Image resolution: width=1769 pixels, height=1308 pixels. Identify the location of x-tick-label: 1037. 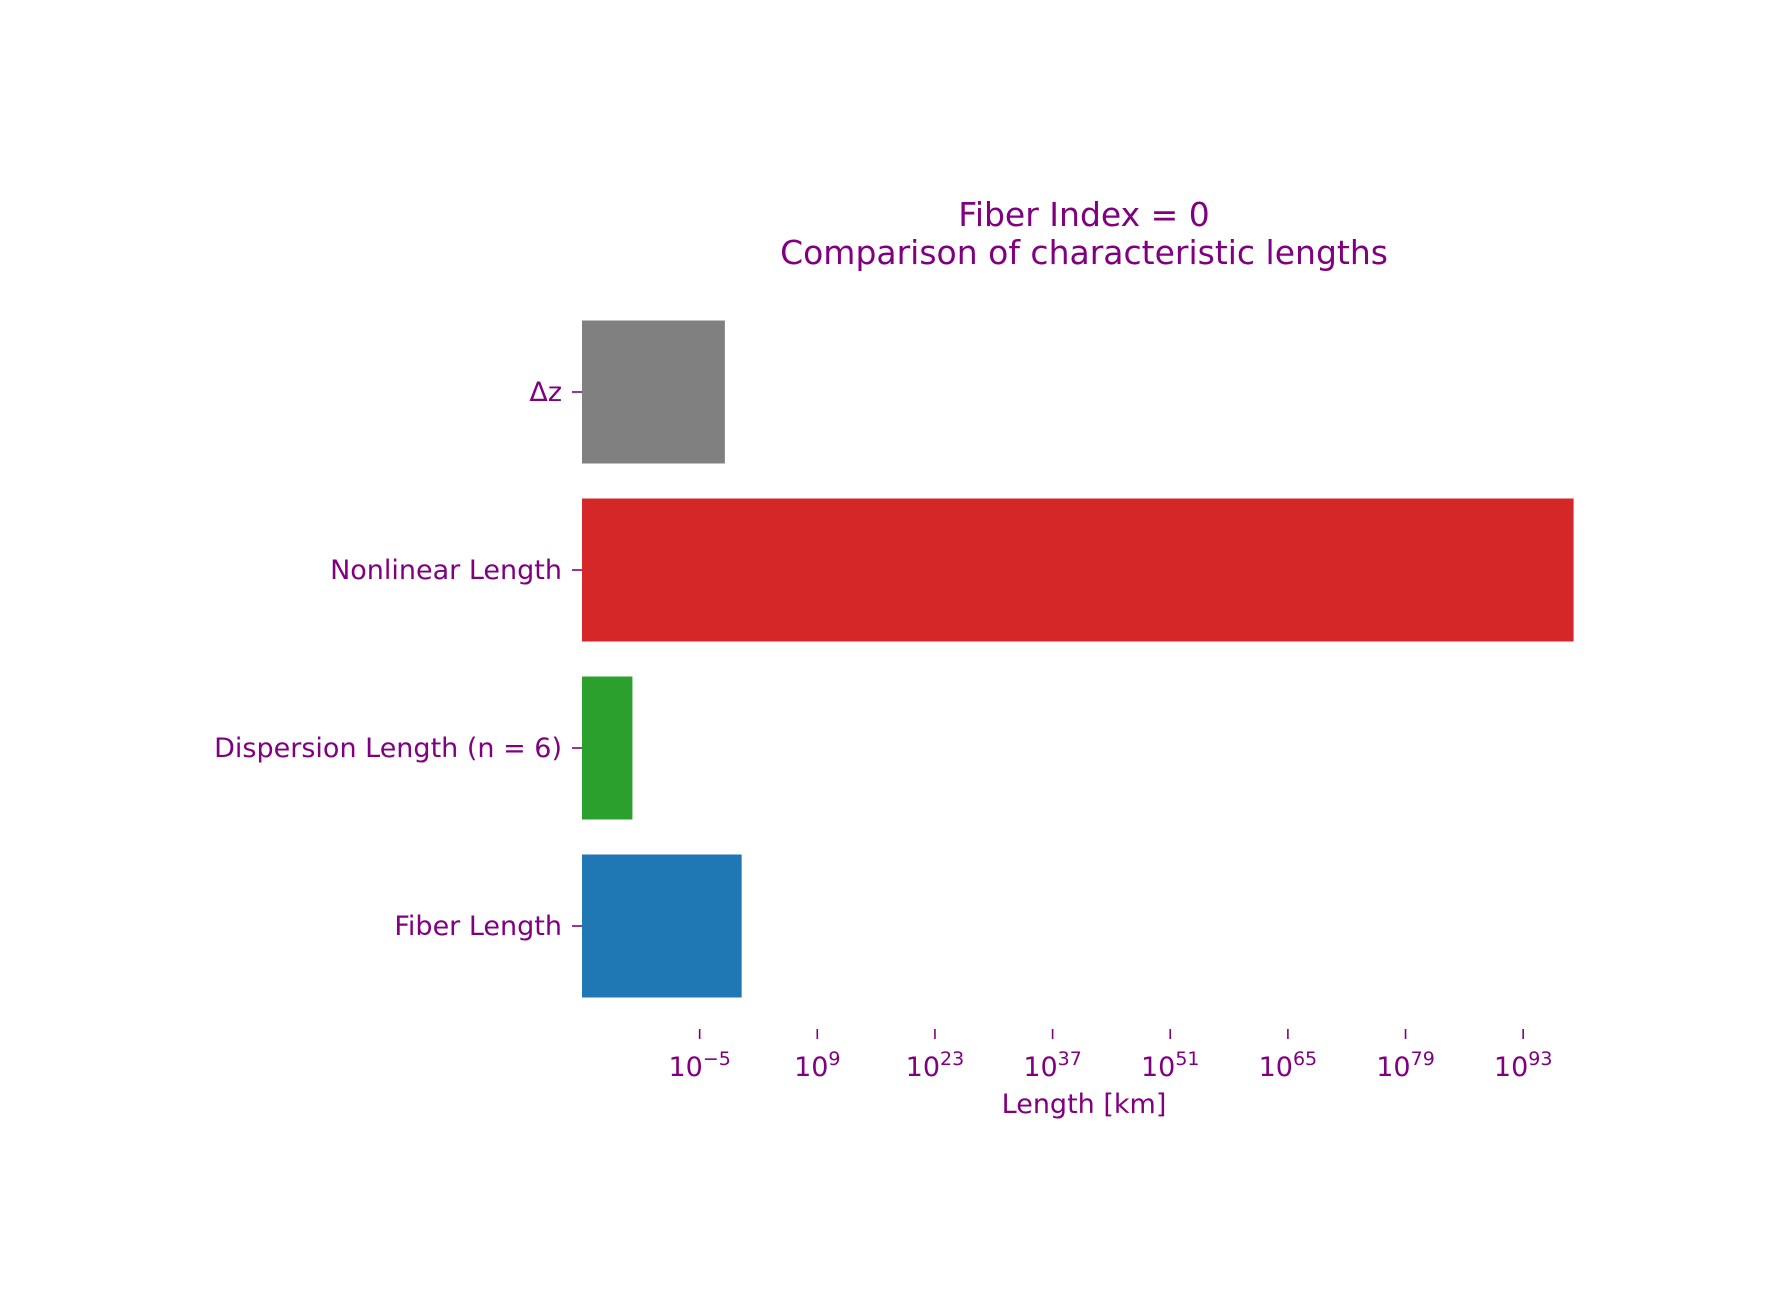
(1052, 1065).